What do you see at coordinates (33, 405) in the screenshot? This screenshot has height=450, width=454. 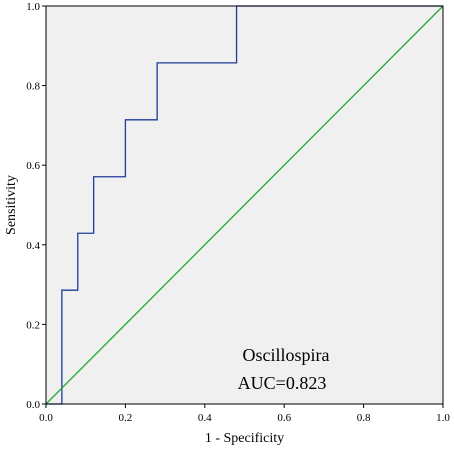 I see `y-tick-label: 0.0` at bounding box center [33, 405].